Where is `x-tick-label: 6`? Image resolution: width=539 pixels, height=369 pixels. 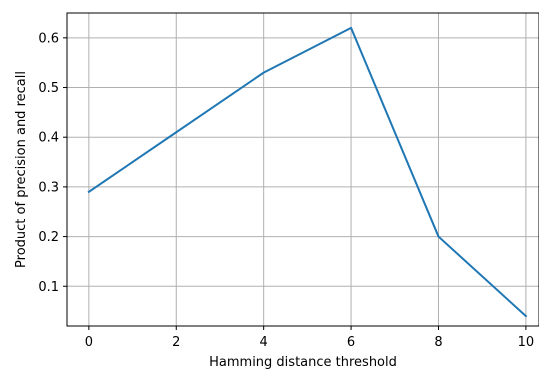
x-tick-label: 6 is located at coordinates (351, 342).